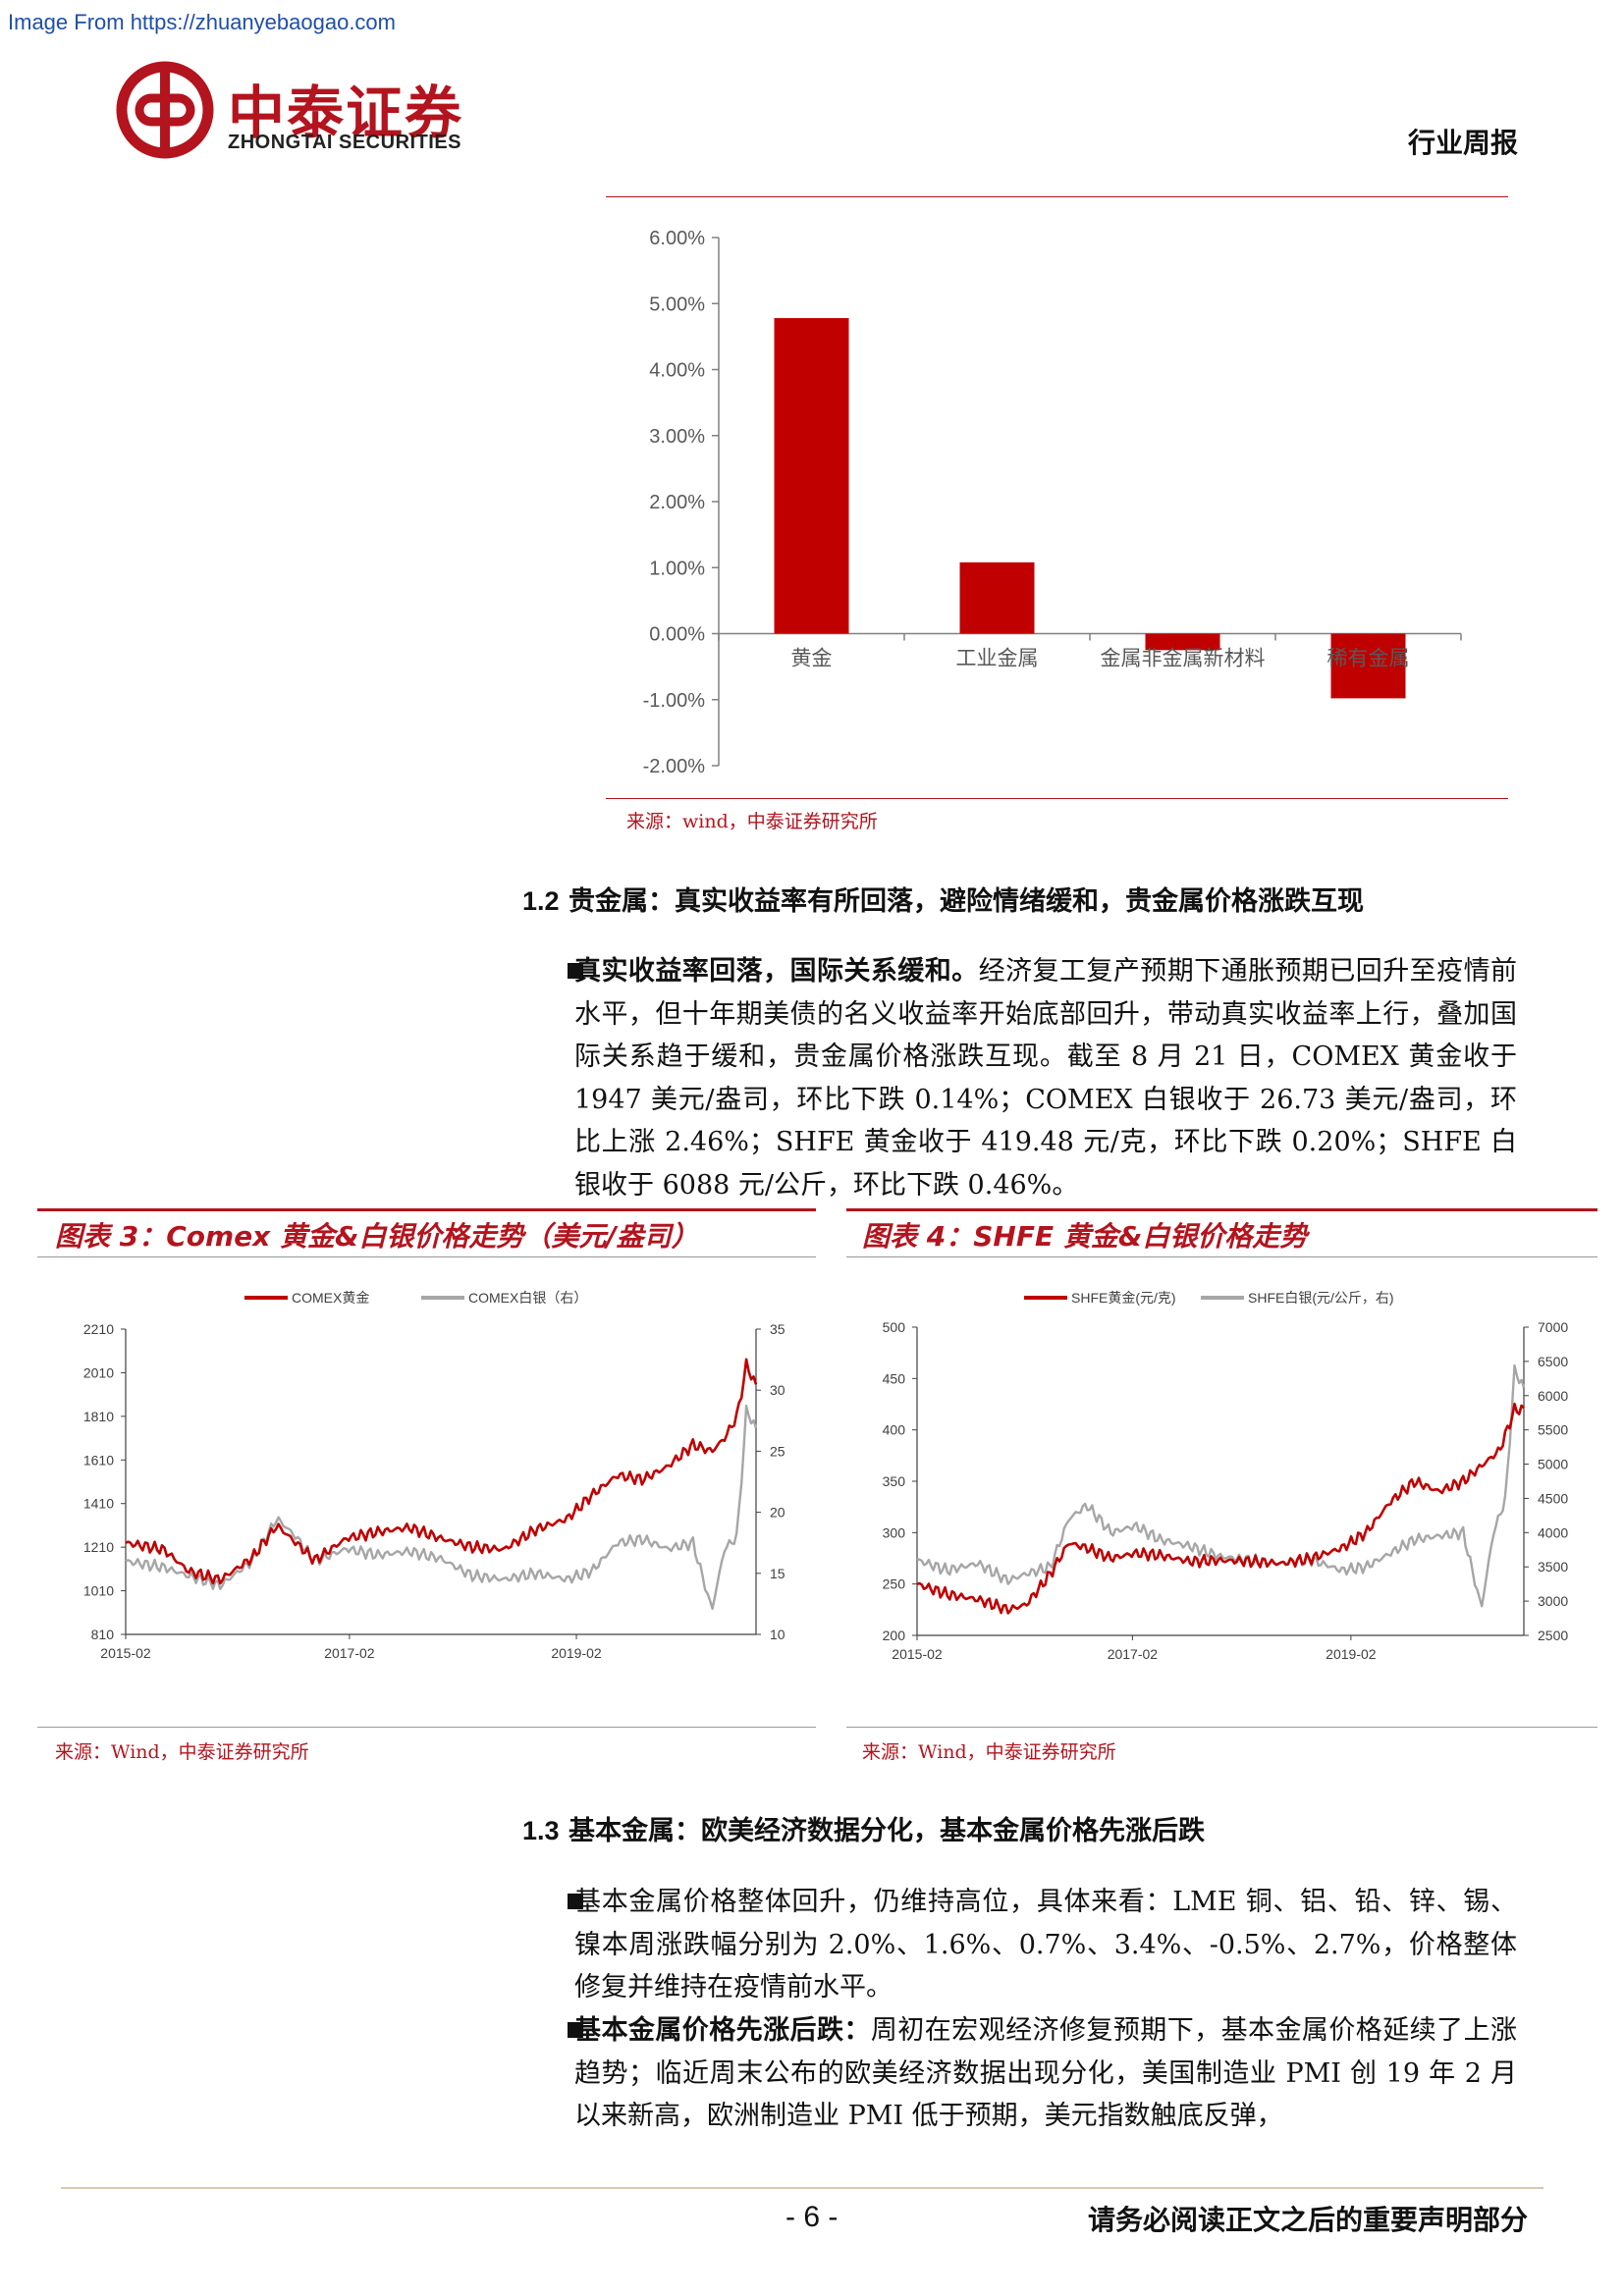 The image size is (1624, 2296). I want to click on legend-label: SHFE白银(元/公斤，右), so click(1321, 1298).